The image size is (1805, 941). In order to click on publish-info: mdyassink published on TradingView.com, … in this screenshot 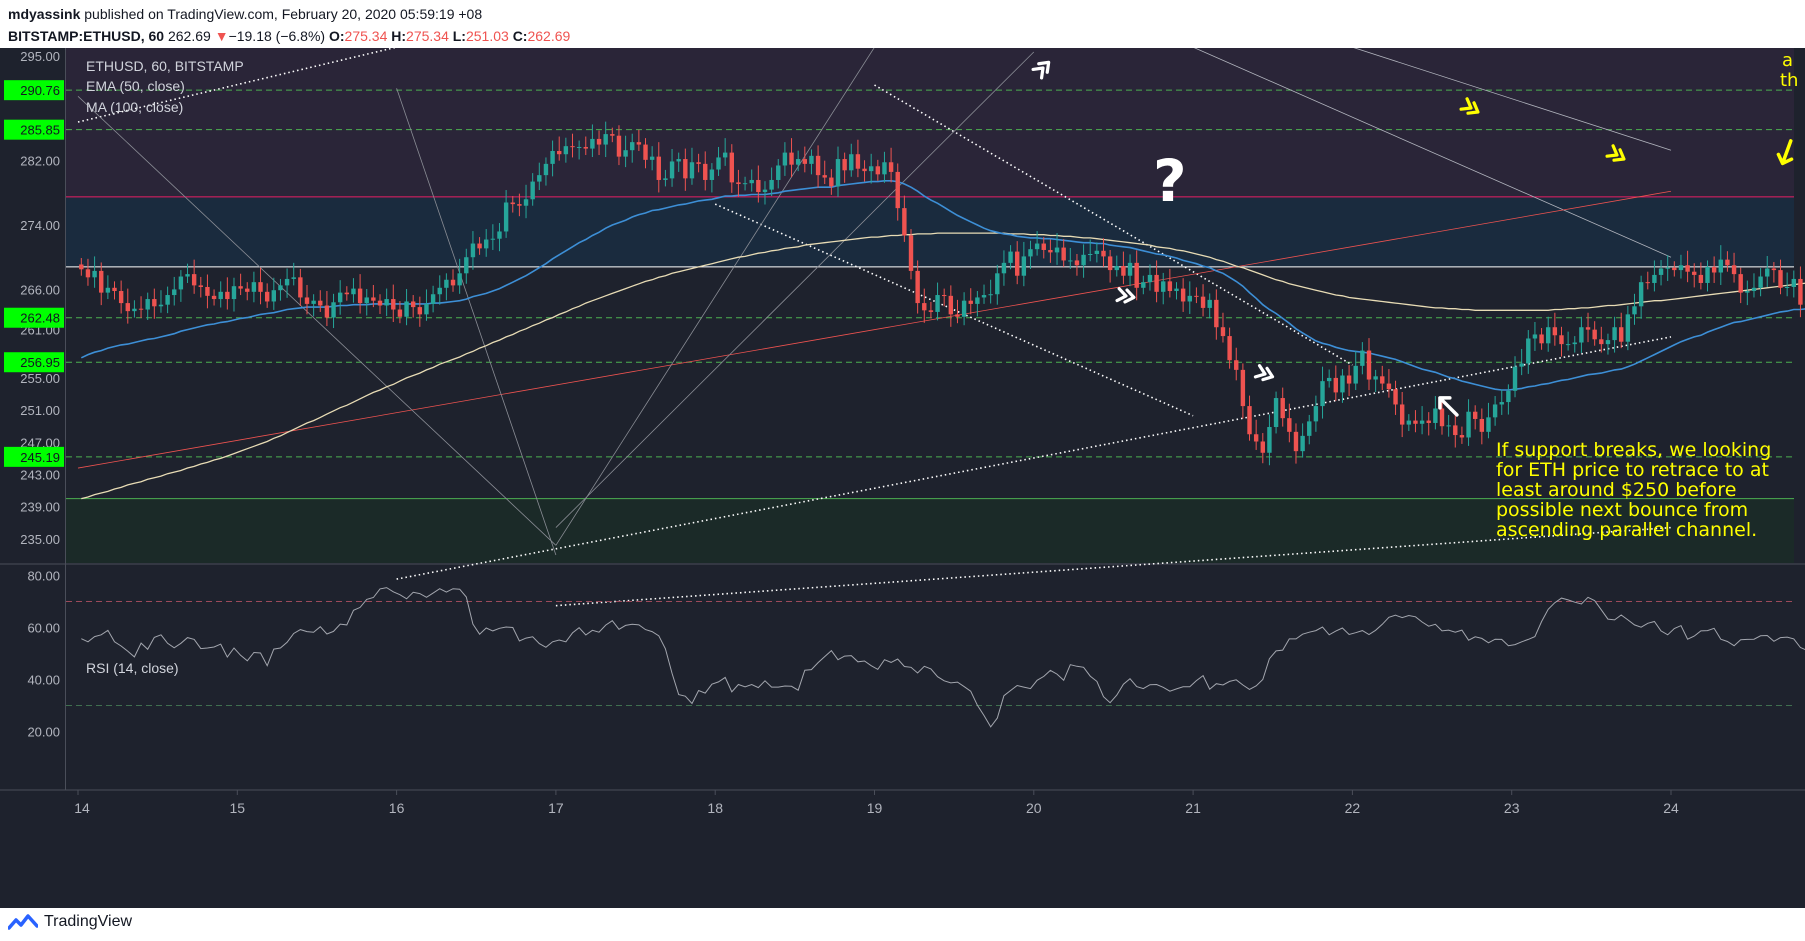, I will do `click(245, 14)`.